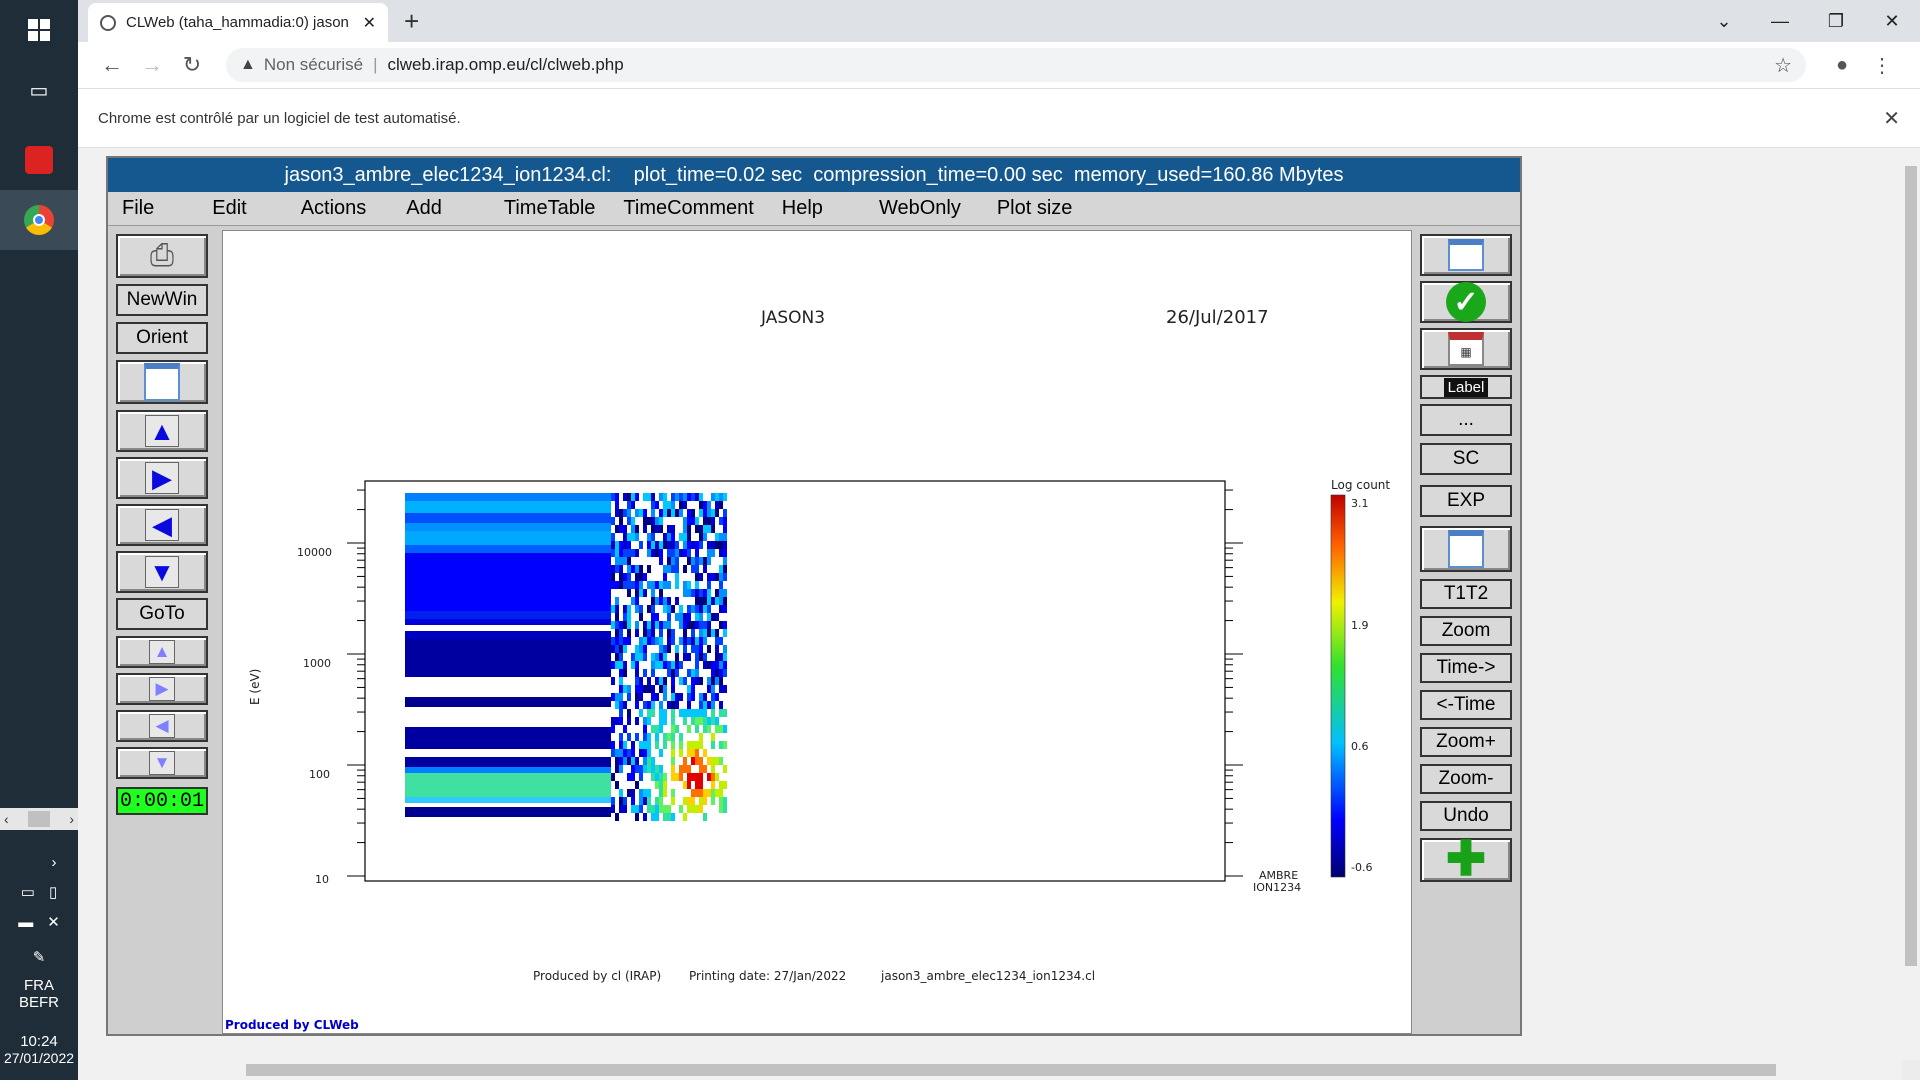 The width and height of the screenshot is (1920, 1080). I want to click on time-forward-button: Time->, so click(1466, 668).